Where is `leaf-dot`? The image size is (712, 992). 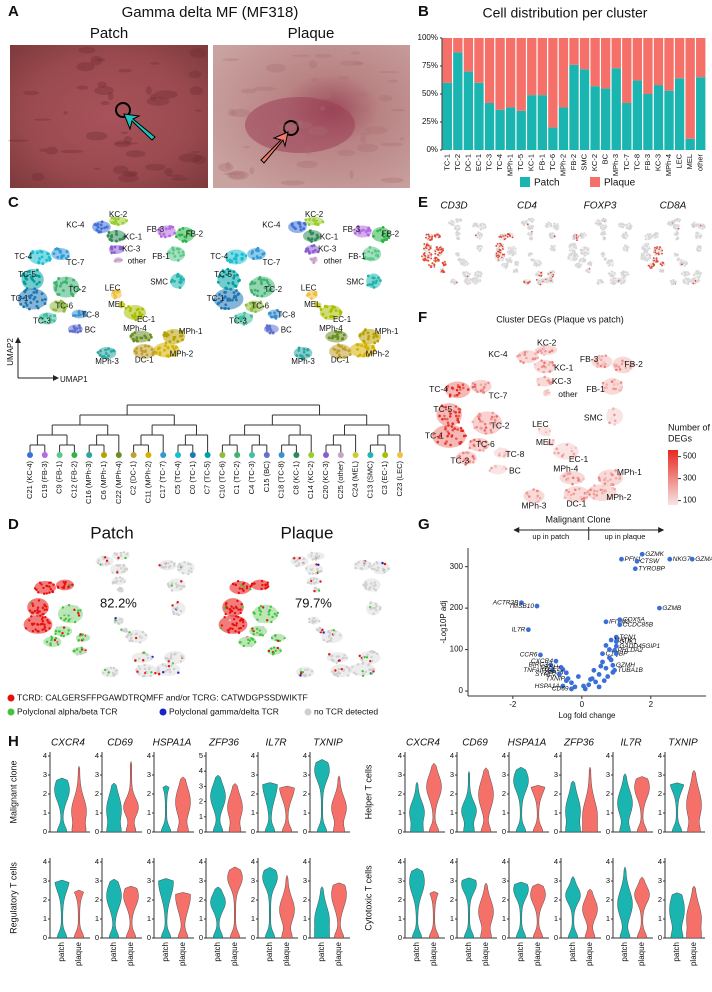
leaf-dot is located at coordinates (370, 455).